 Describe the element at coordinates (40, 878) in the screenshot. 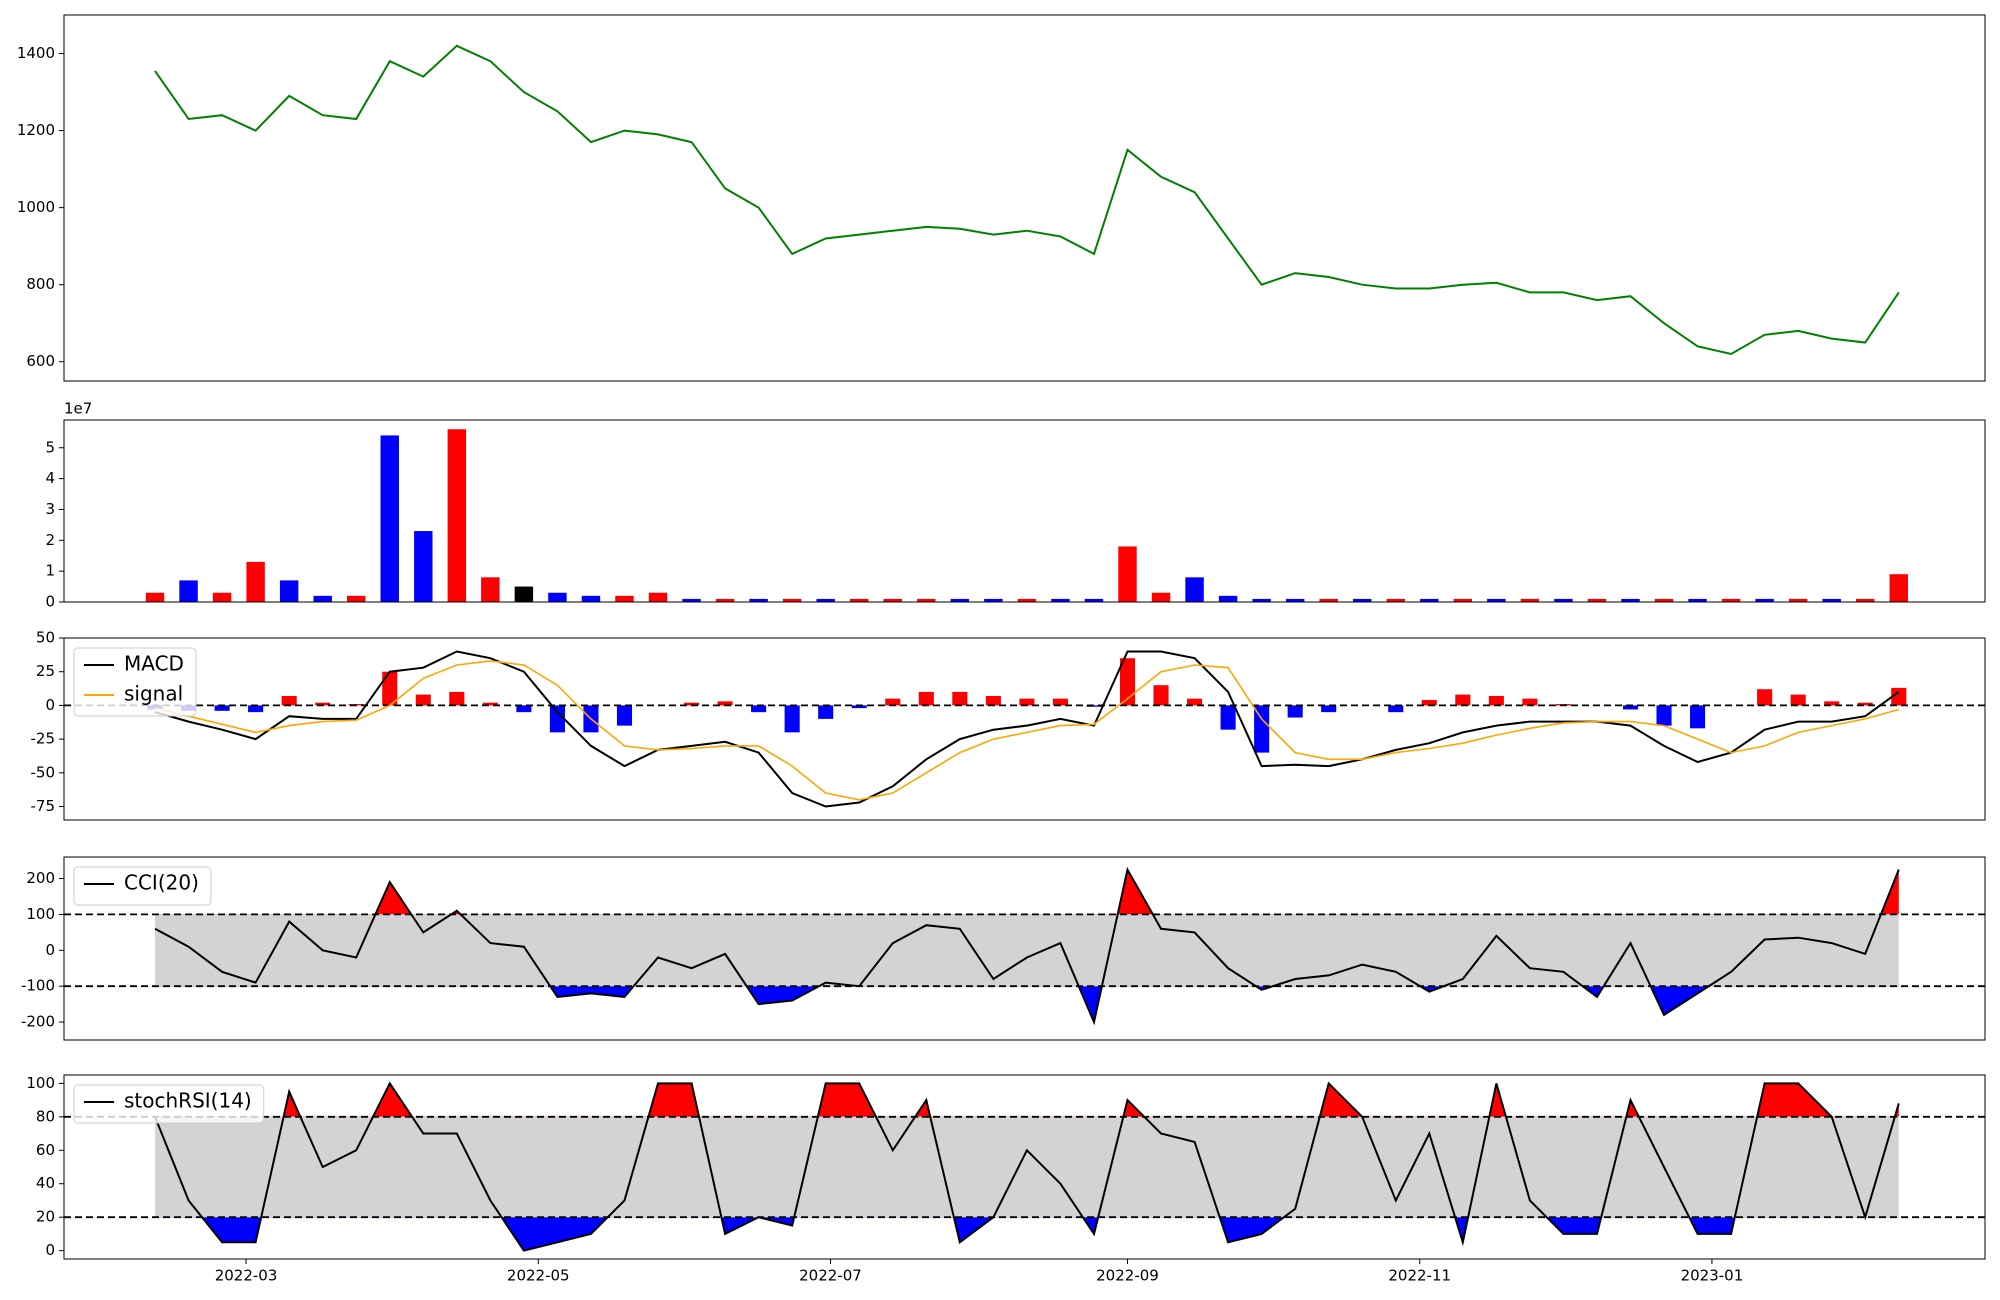

I see `y-tick-label: 200` at that location.